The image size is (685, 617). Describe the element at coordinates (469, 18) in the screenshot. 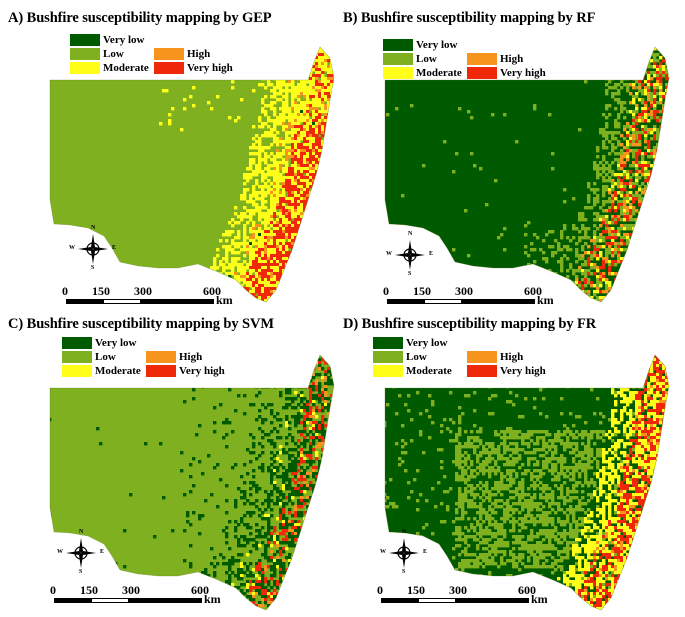

I see `panel-title: B) Bushfire susceptibility mapping by RF` at that location.